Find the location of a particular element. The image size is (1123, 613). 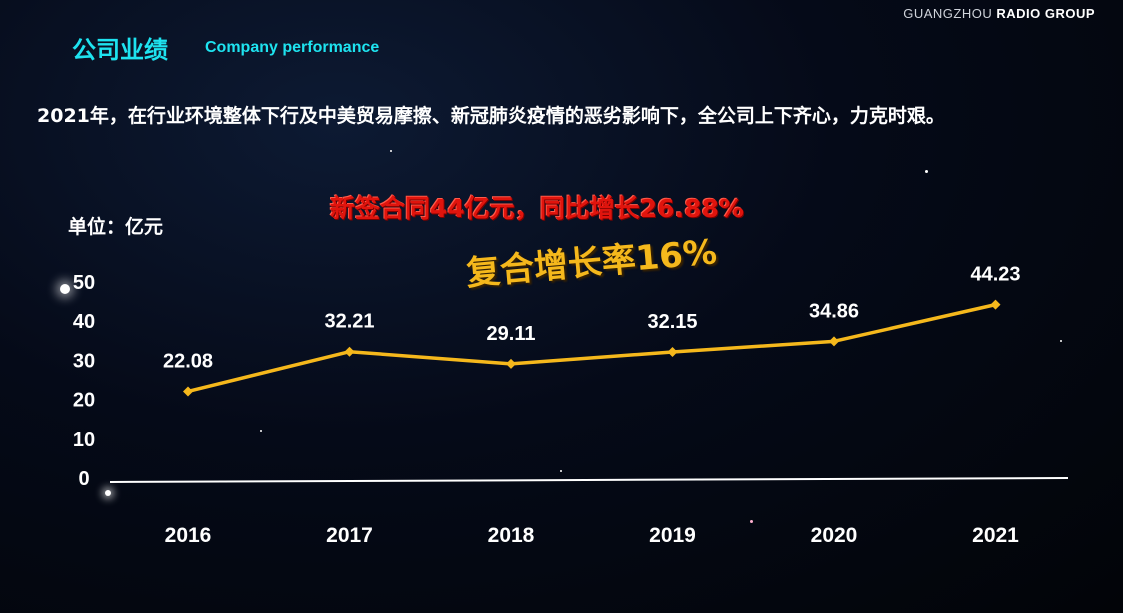

x-tick-label: 2020 is located at coordinates (834, 535).